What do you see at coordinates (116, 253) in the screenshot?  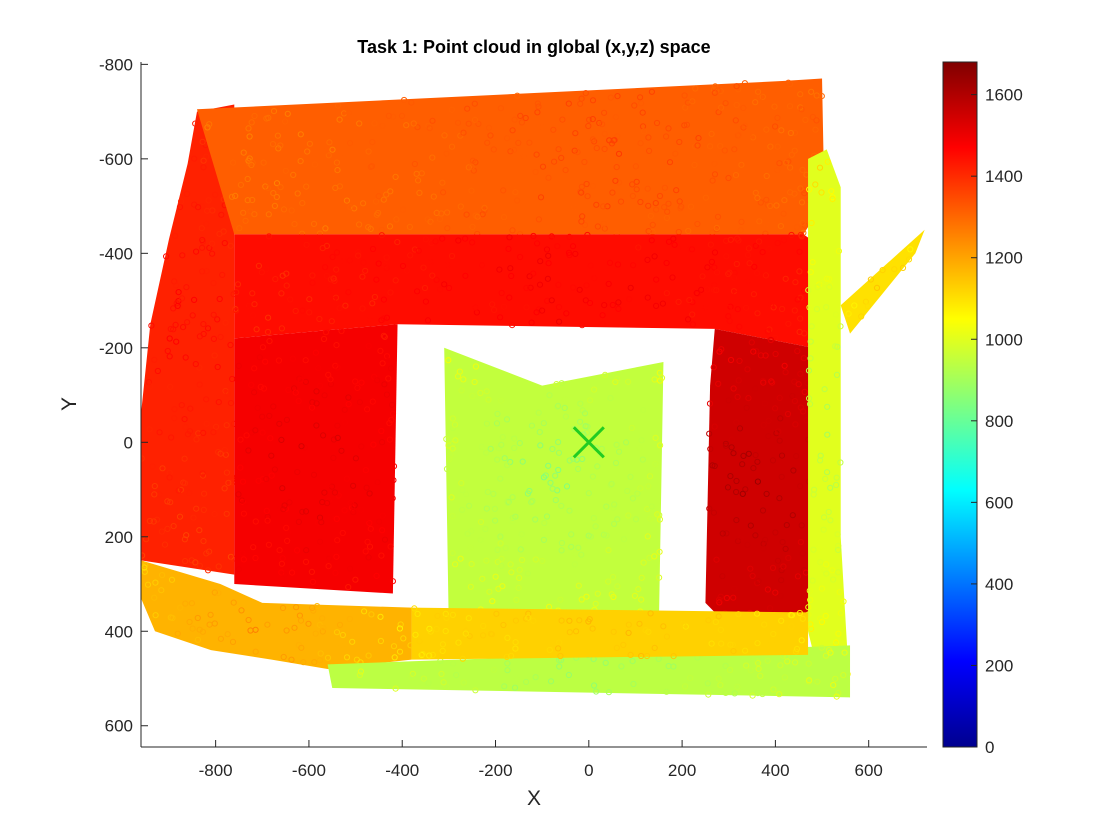 I see `y-tick-label: -400` at bounding box center [116, 253].